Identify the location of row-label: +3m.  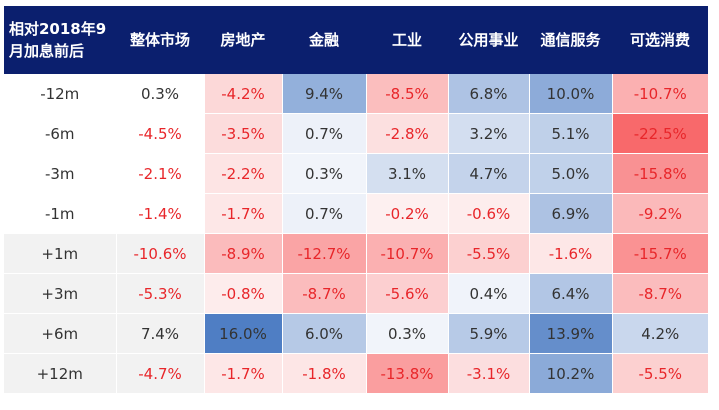
(60, 293).